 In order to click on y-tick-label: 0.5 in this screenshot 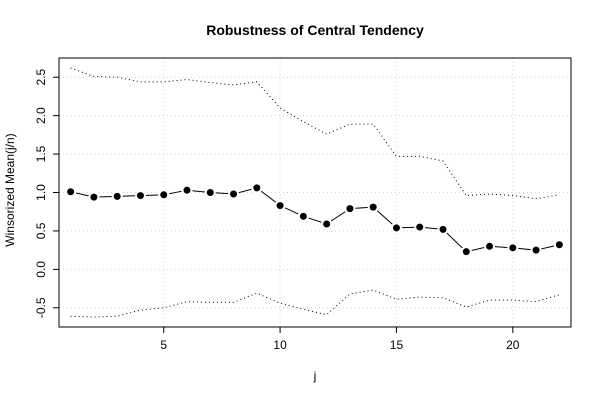, I will do `click(41, 230)`.